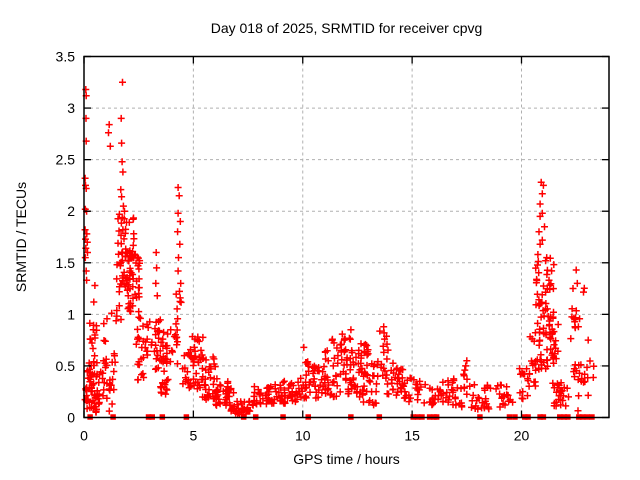  Describe the element at coordinates (412, 436) in the screenshot. I see `x-tick-label: 15` at that location.